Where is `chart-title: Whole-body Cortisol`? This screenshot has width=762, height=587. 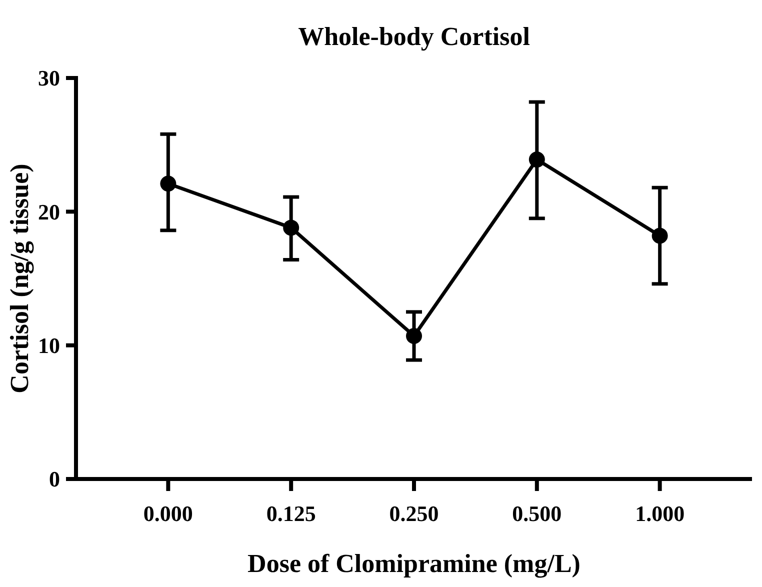 chart-title: Whole-body Cortisol is located at coordinates (414, 36).